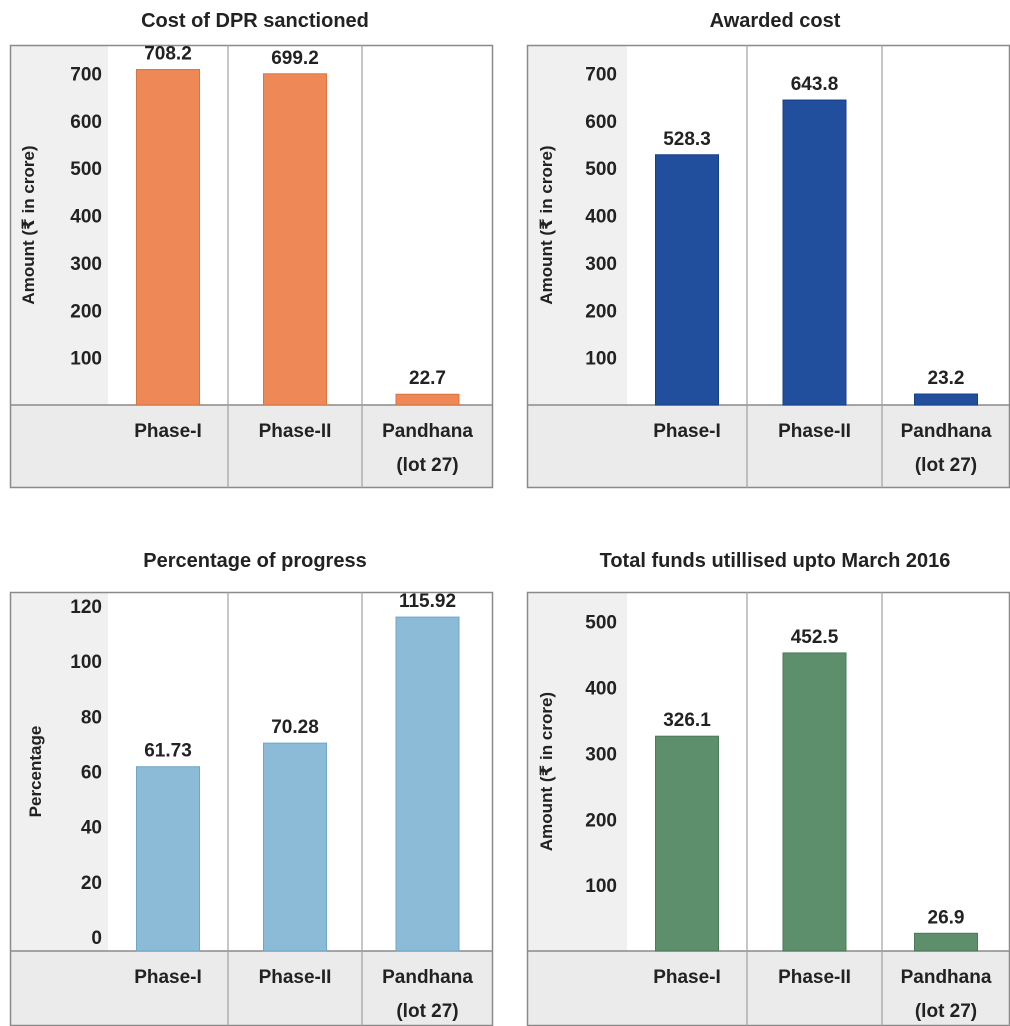 Image resolution: width=1010 pixels, height=1026 pixels. I want to click on y-tick-label: 80, so click(91, 717).